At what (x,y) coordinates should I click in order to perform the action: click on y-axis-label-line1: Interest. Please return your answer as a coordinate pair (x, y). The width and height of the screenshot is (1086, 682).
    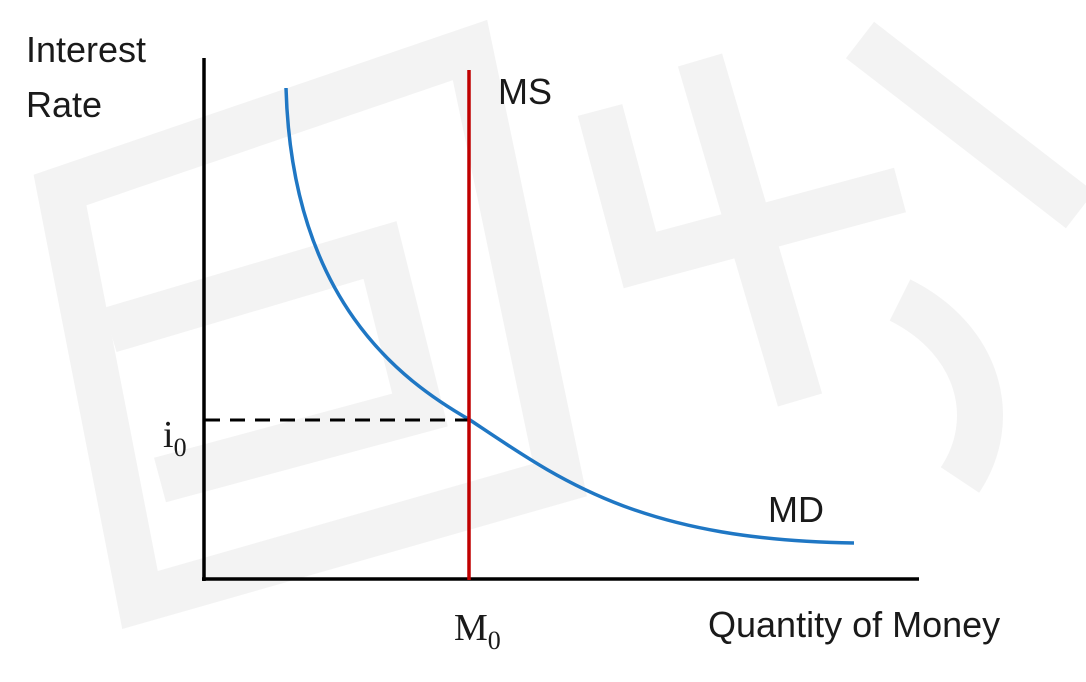
    Looking at the image, I should click on (86, 49).